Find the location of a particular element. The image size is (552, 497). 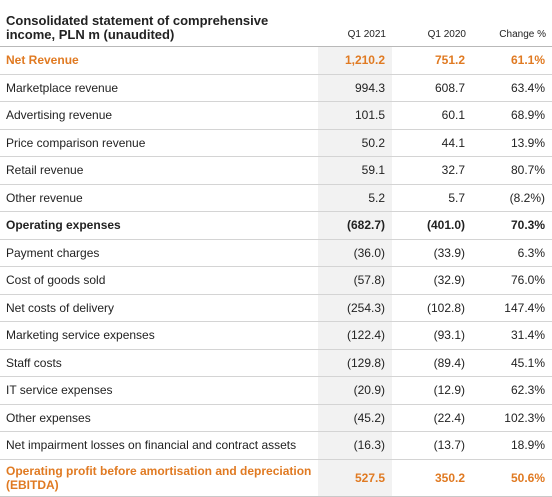

row-label: Advertising revenue is located at coordinates (159, 115).